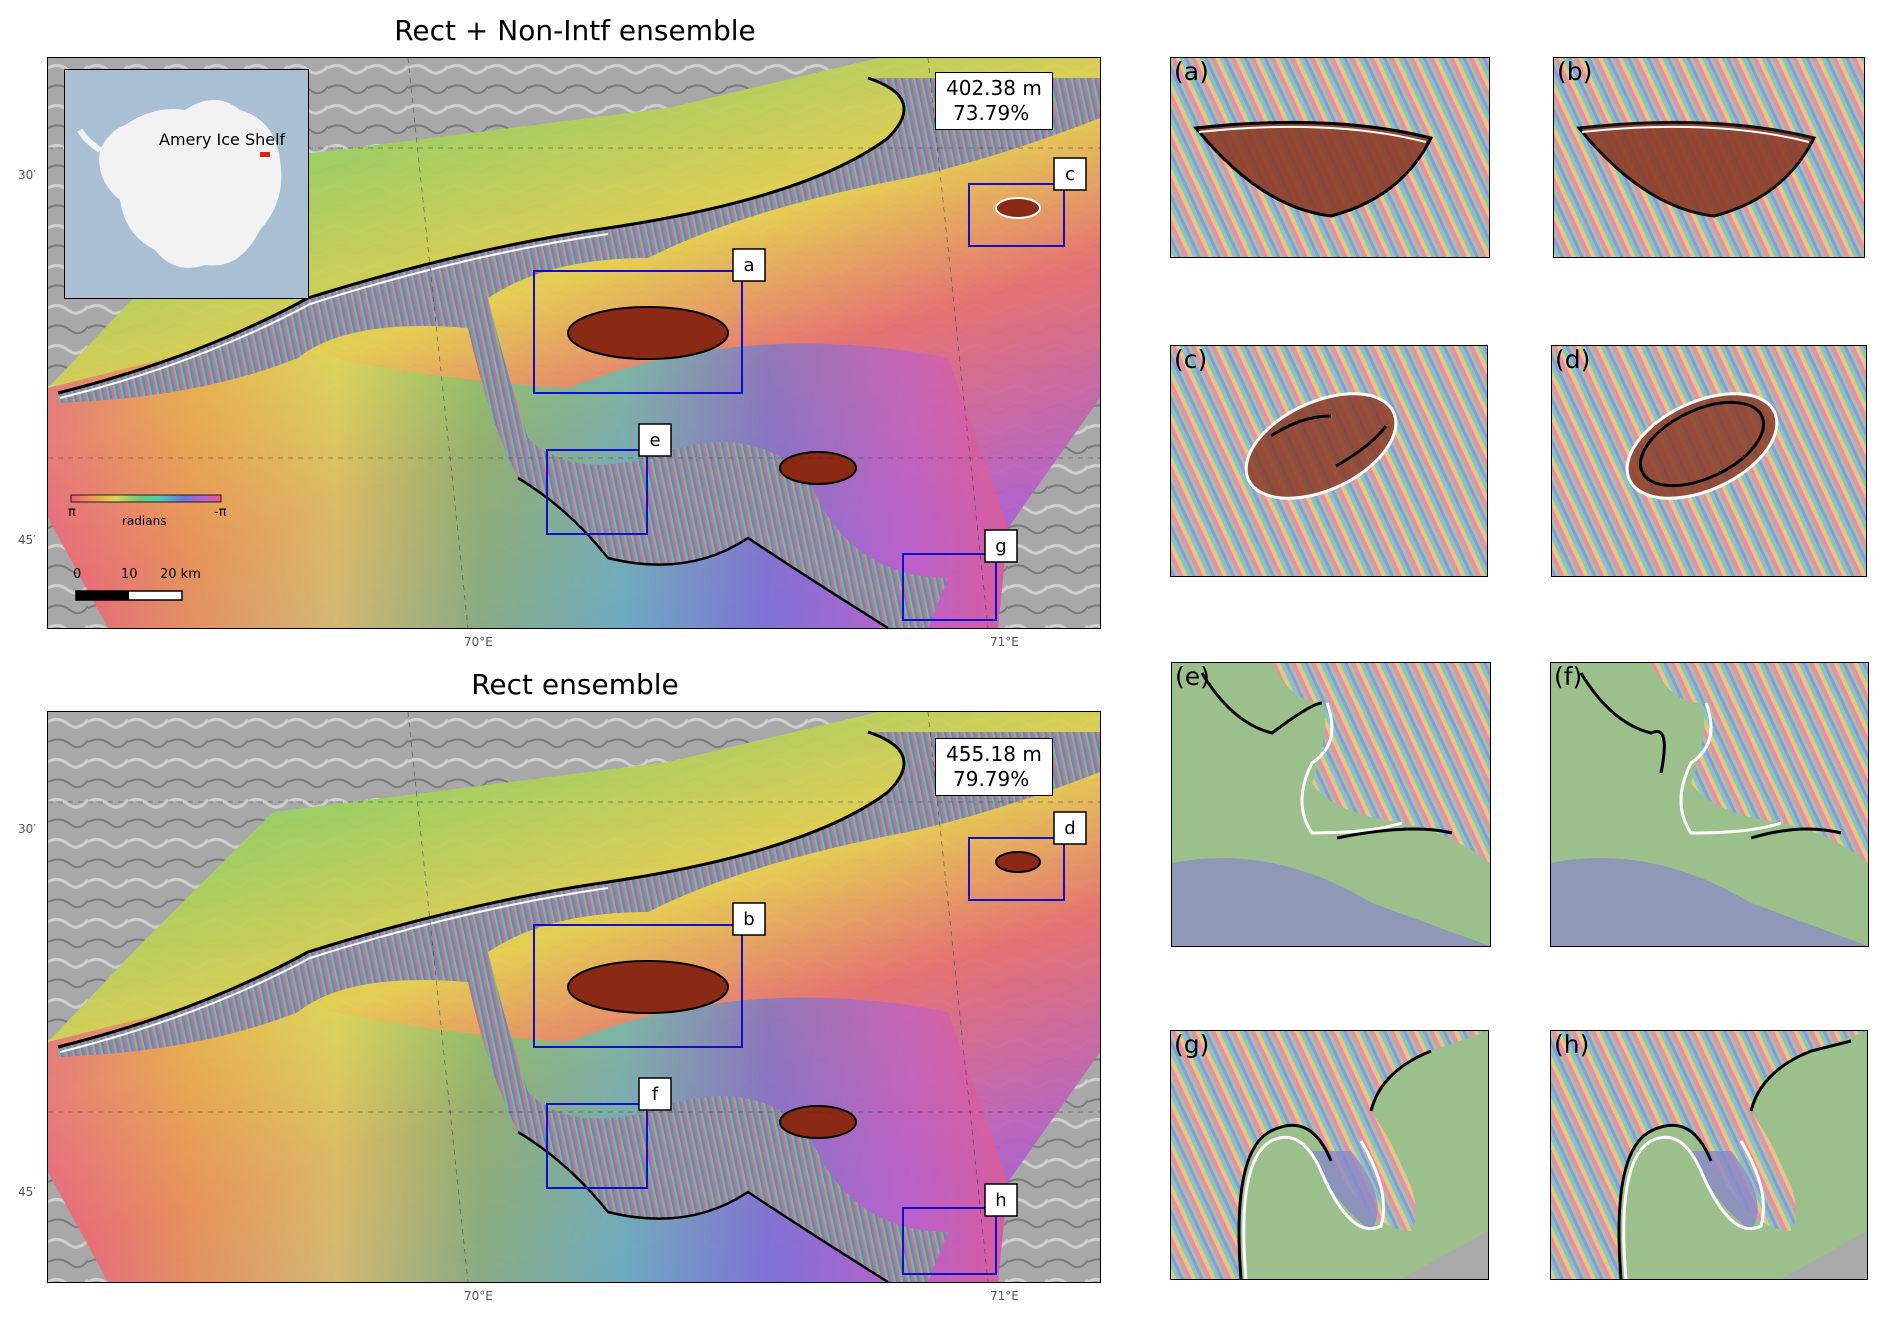 The image size is (1892, 1319). I want to click on box-label-b: b, so click(749, 919).